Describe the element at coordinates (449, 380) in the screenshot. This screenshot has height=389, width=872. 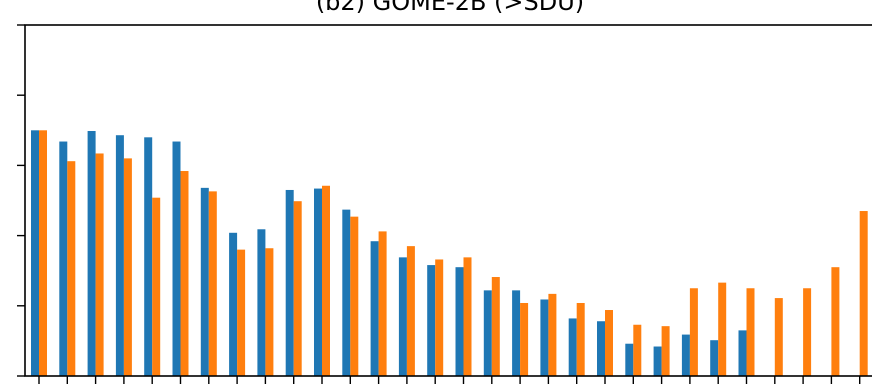
I see `x-ticks` at that location.